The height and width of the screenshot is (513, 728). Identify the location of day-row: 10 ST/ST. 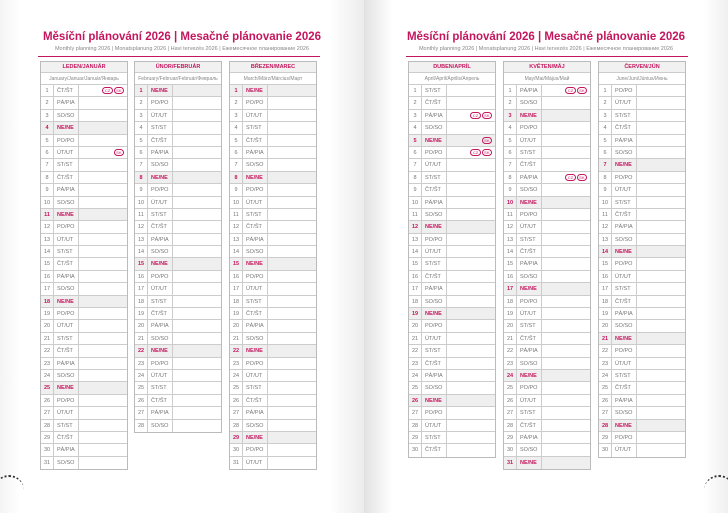
(642, 202).